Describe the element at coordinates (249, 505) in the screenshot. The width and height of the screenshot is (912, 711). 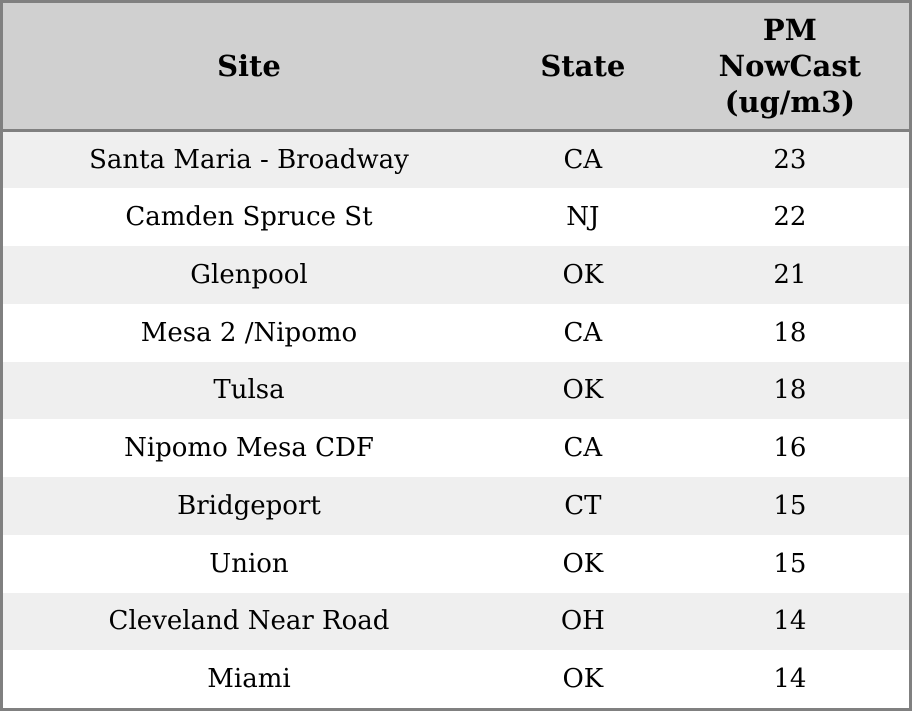
I see `site-cell: Bridgeport` at that location.